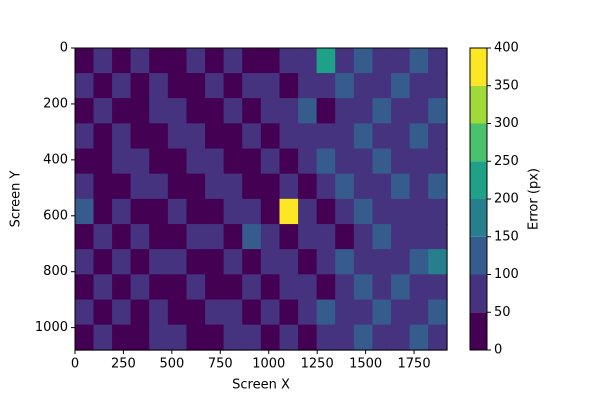  Describe the element at coordinates (414, 364) in the screenshot. I see `x-tick-label: 1750` at that location.